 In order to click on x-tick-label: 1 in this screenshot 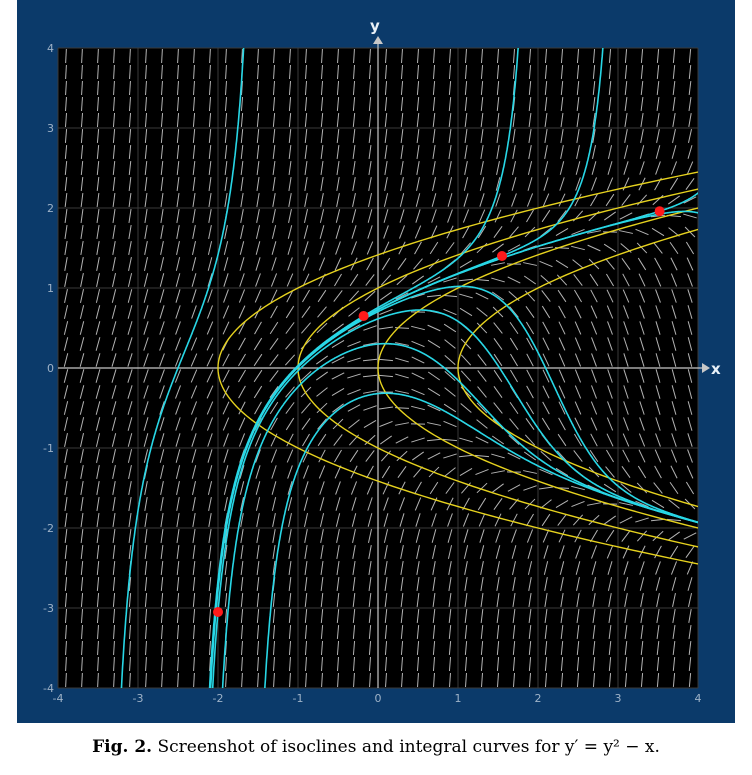, I will do `click(458, 698)`.